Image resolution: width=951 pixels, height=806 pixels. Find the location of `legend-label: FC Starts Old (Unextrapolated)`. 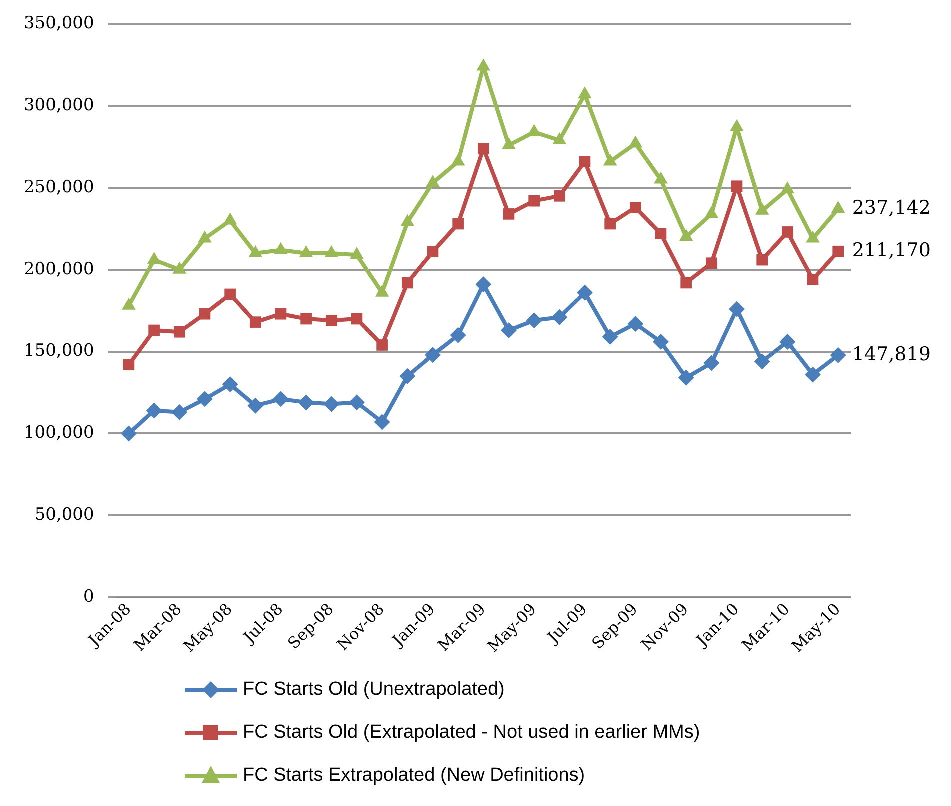

legend-label: FC Starts Old (Unextrapolated) is located at coordinates (374, 689).